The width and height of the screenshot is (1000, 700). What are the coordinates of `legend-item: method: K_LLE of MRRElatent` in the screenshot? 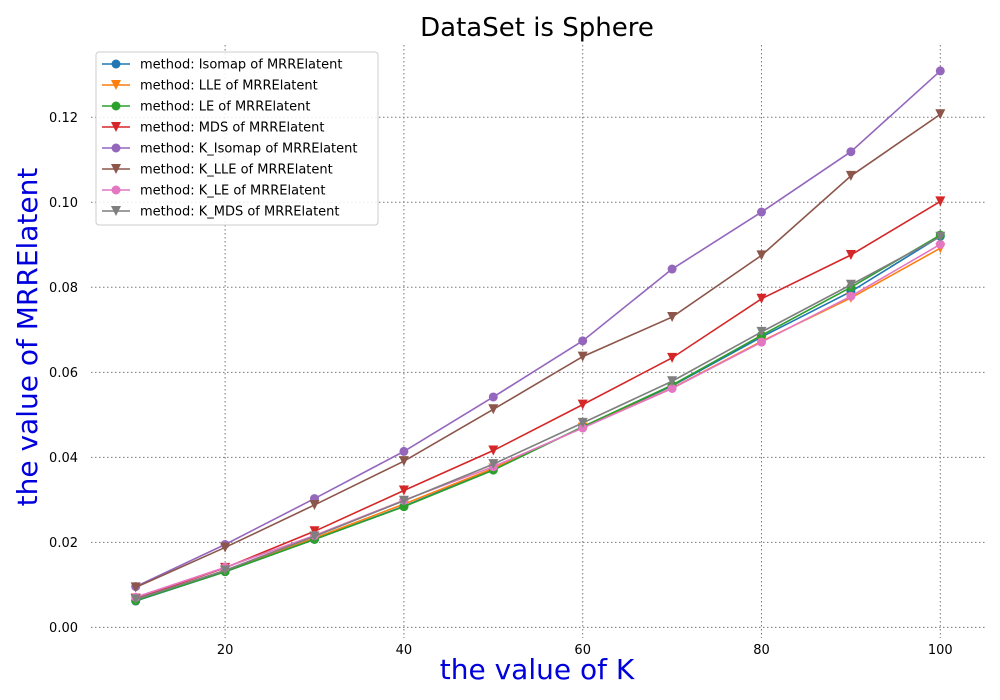 It's located at (217, 170).